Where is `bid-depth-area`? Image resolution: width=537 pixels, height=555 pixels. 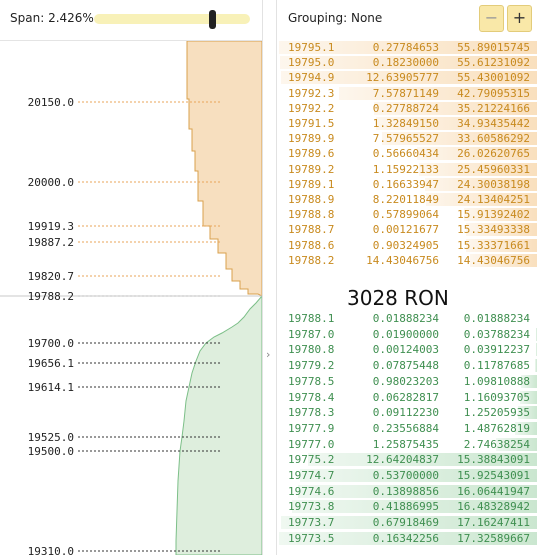
bid-depth-area is located at coordinates (218, 425).